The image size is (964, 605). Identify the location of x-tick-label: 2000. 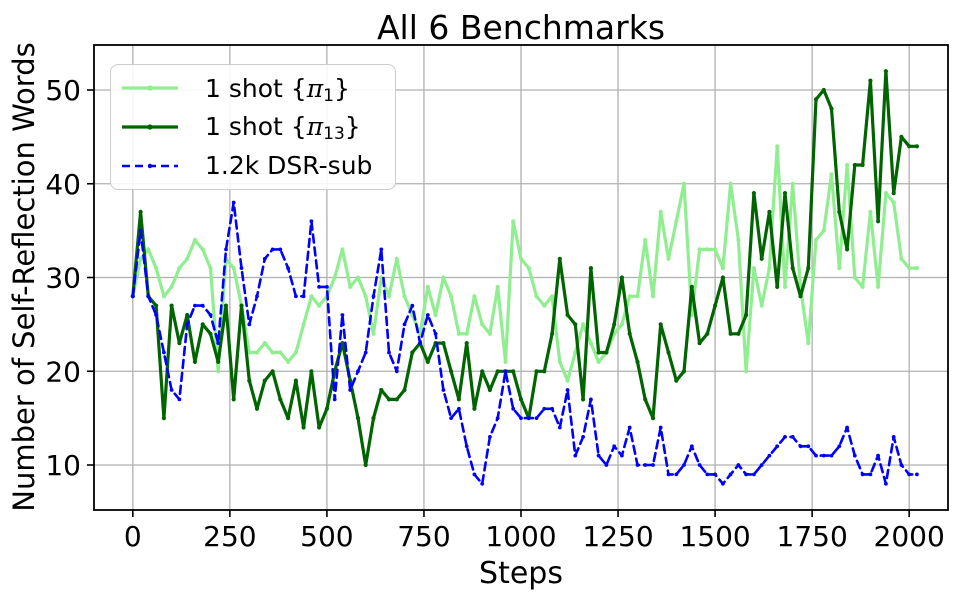
(909, 536).